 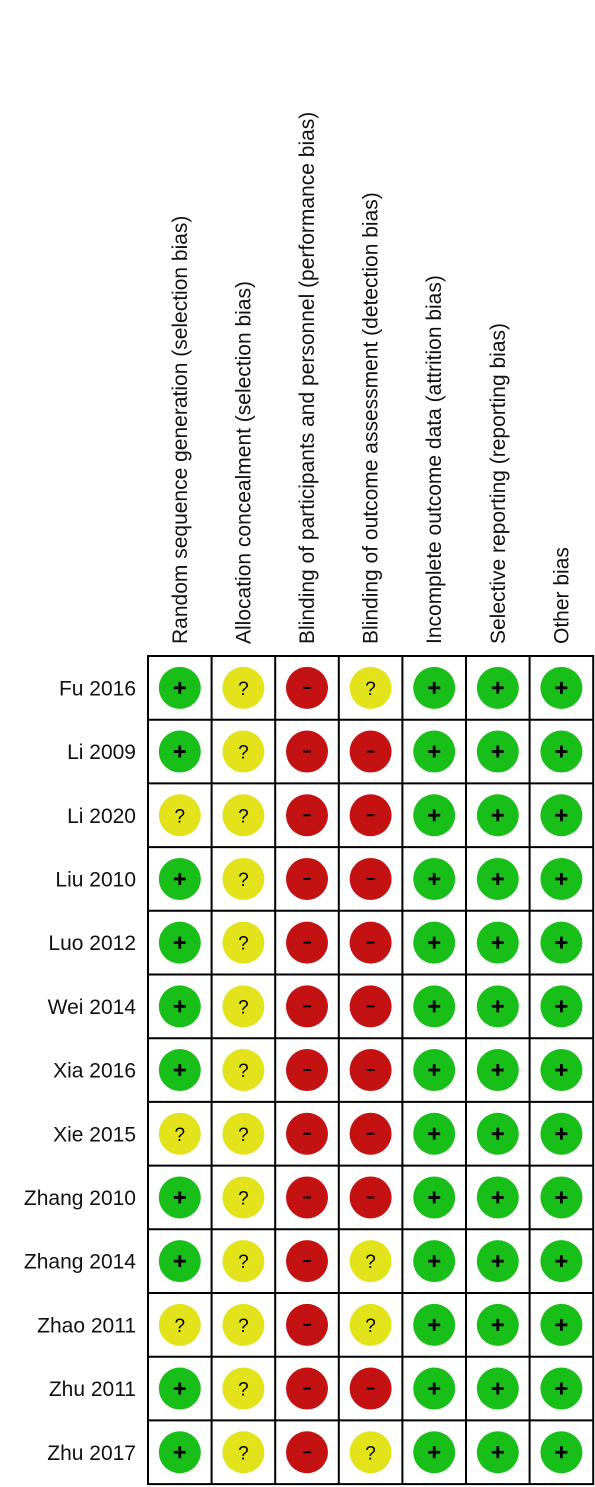 What do you see at coordinates (97, 688) in the screenshot?
I see `study-label: Fu 2016` at bounding box center [97, 688].